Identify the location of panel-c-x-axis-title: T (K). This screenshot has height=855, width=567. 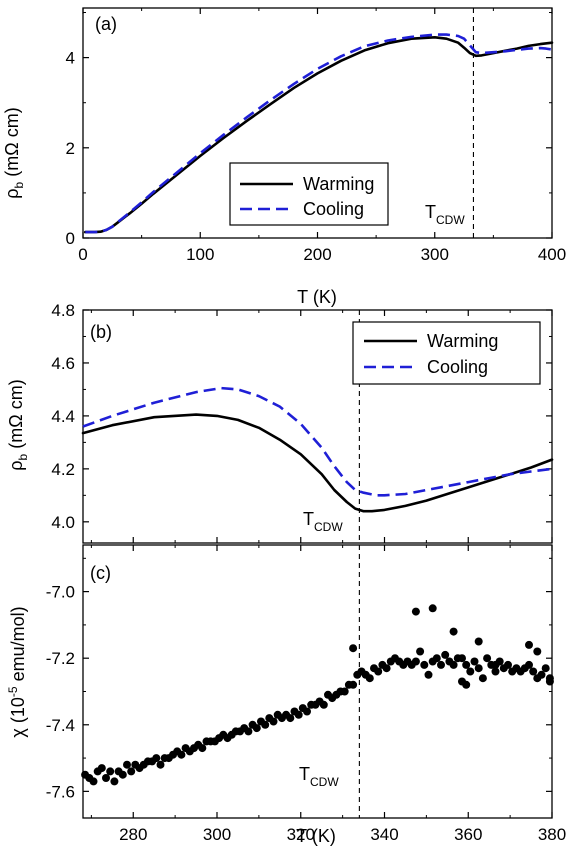
(316, 836).